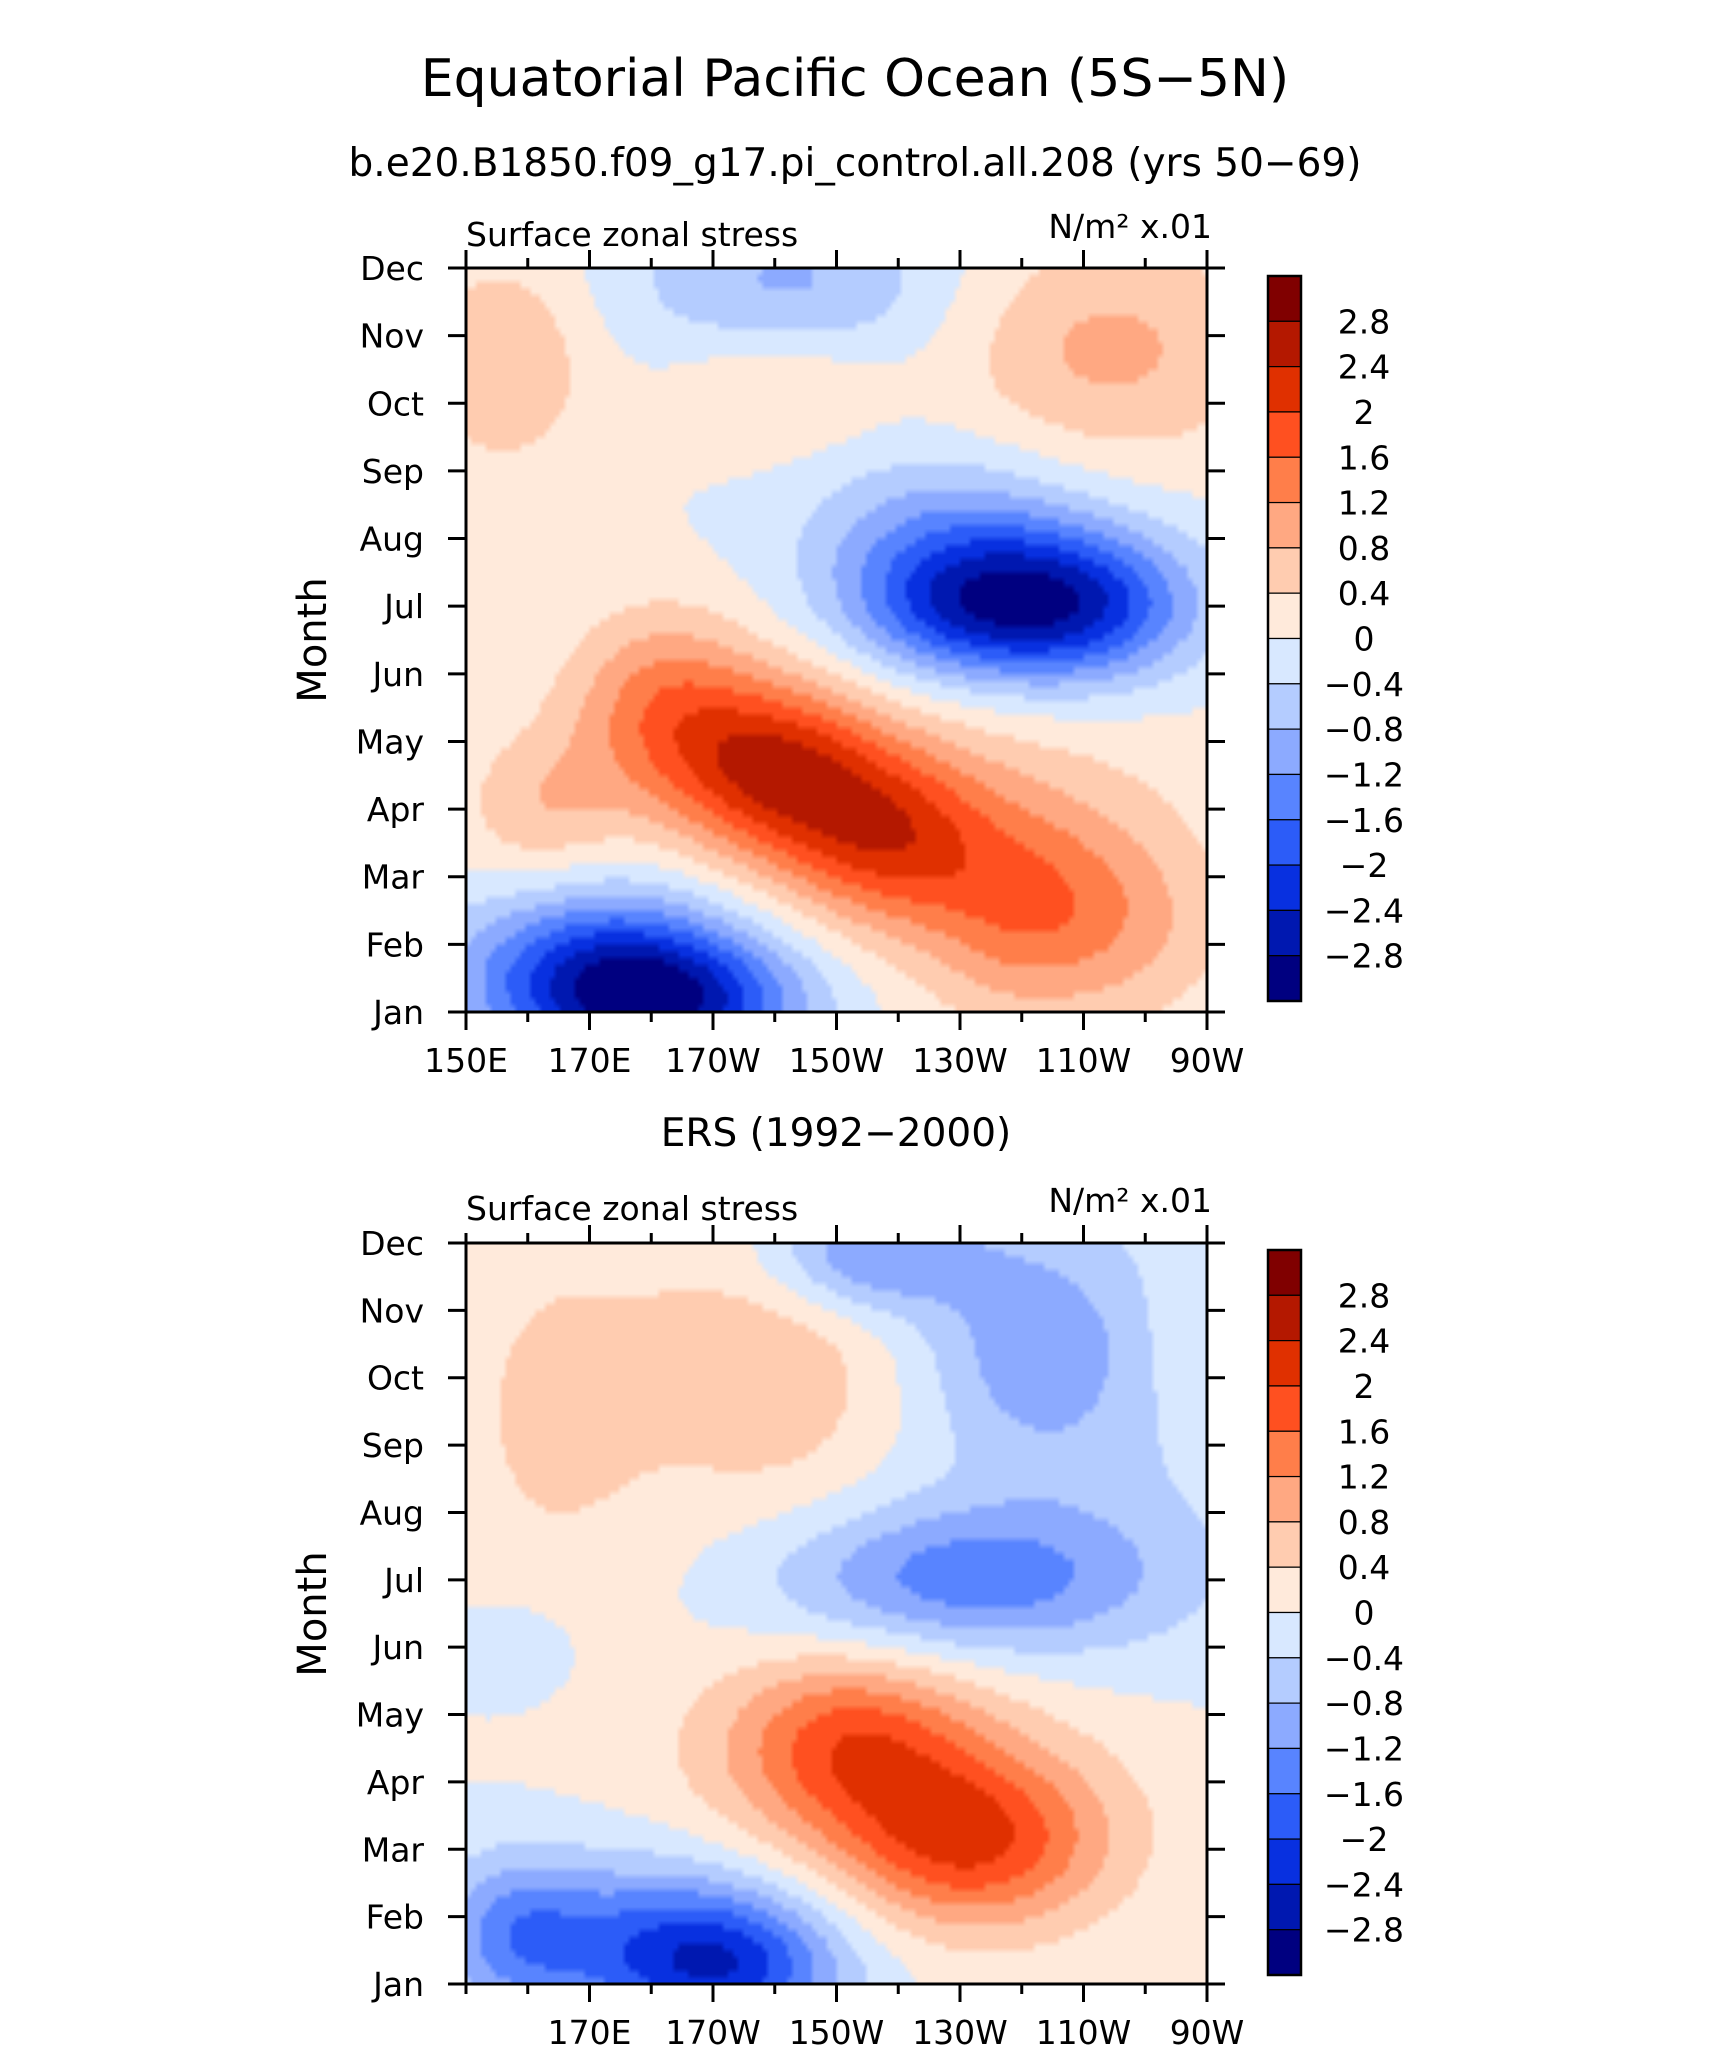 The height and width of the screenshot is (2059, 1710). I want to click on colorbar-model-label-14: −2.8, so click(1364, 956).